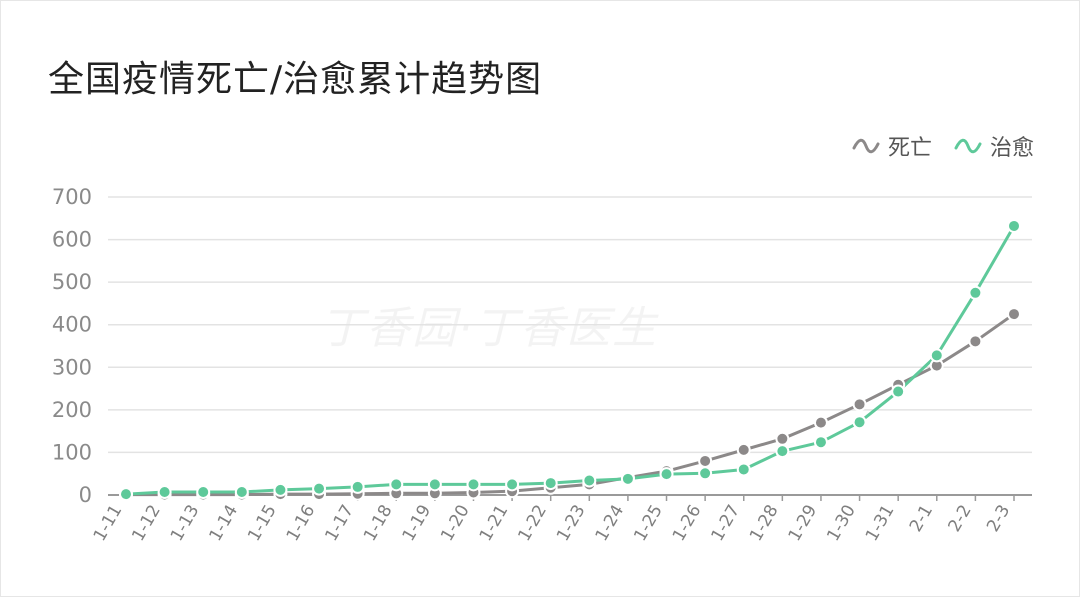 The height and width of the screenshot is (597, 1080). What do you see at coordinates (72, 282) in the screenshot?
I see `y-tick-label: 500` at bounding box center [72, 282].